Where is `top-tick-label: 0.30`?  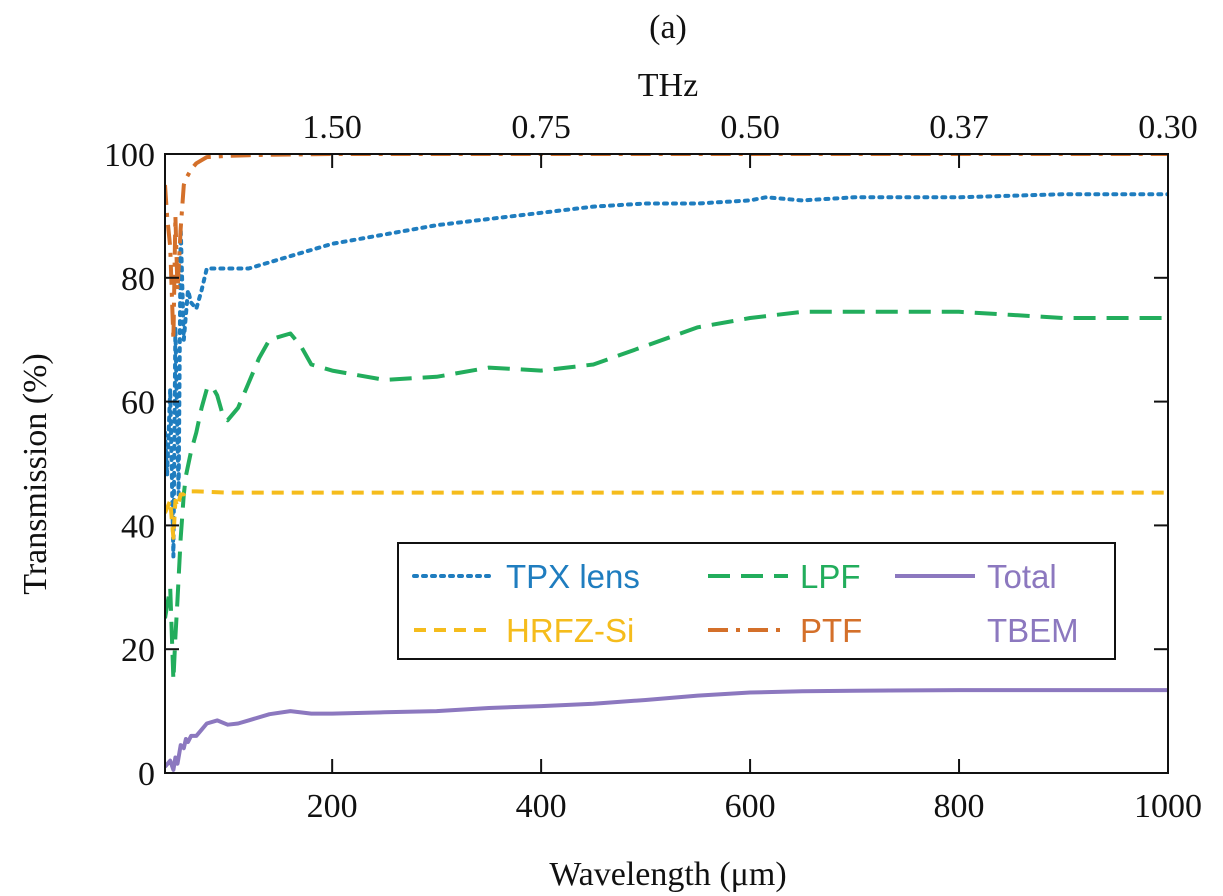 top-tick-label: 0.30 is located at coordinates (1168, 127).